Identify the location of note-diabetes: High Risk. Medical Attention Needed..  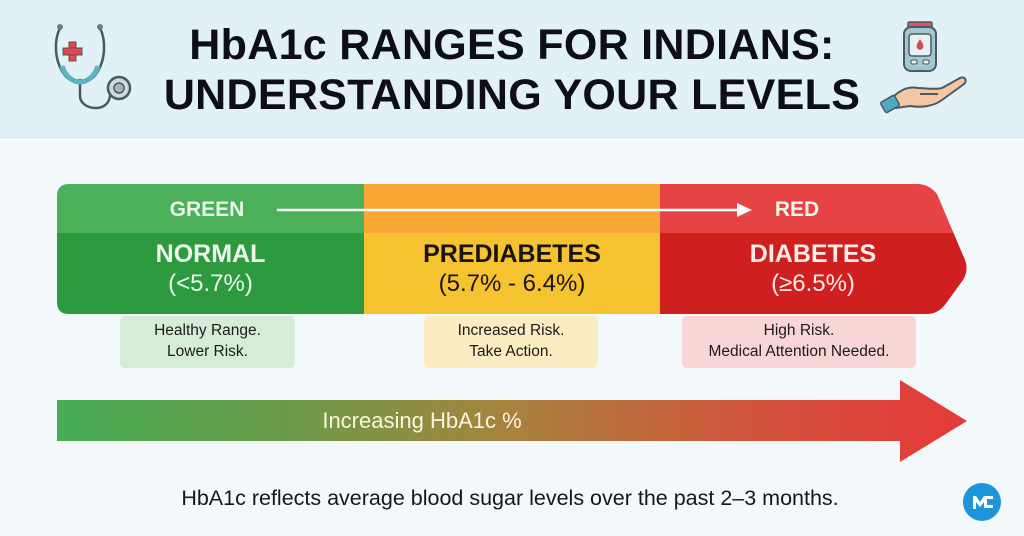
(799, 342).